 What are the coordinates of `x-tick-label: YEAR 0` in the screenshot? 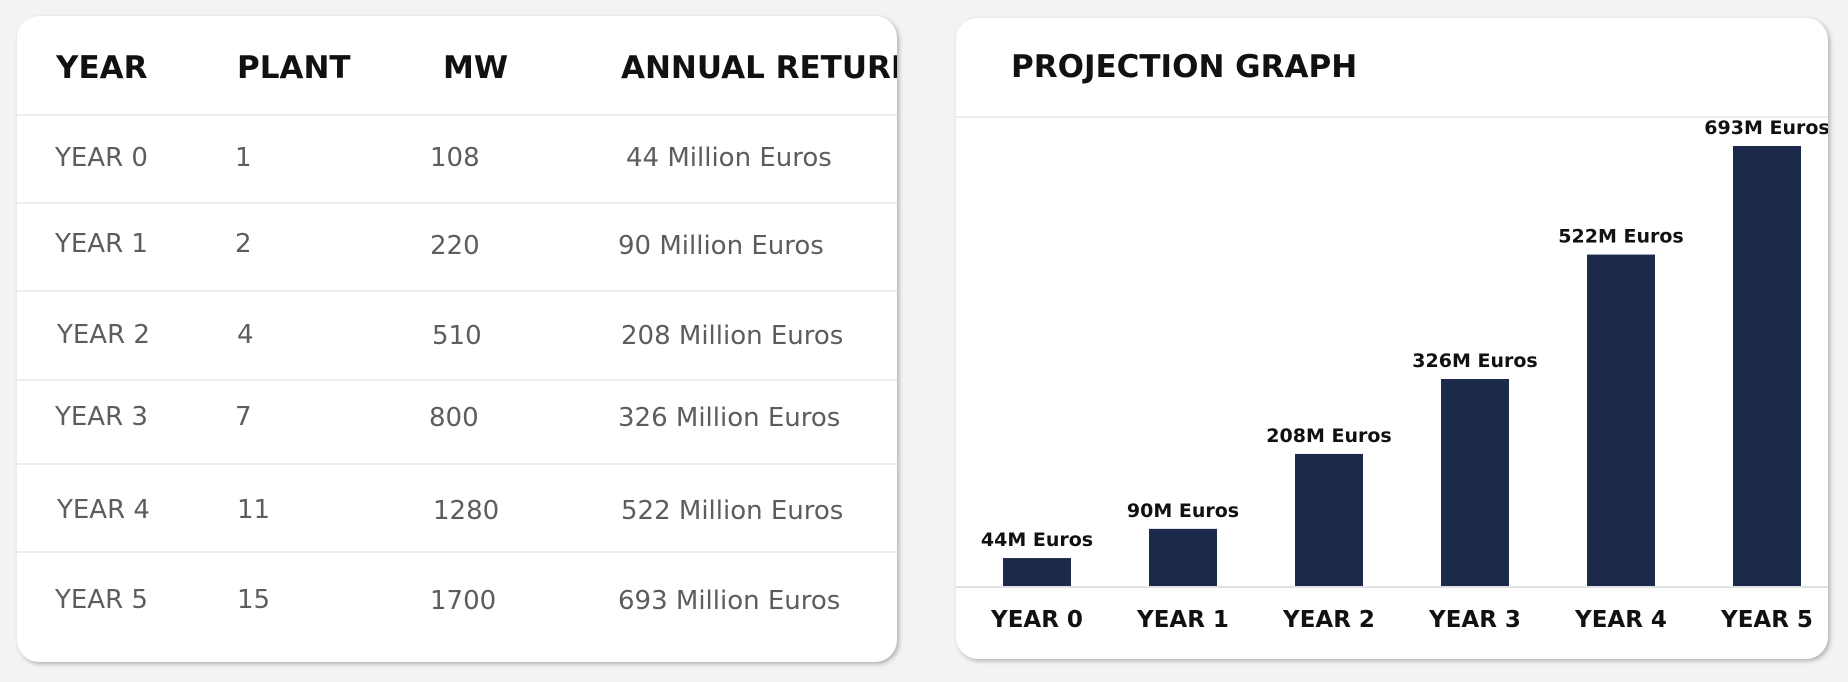 It's located at (1036, 620).